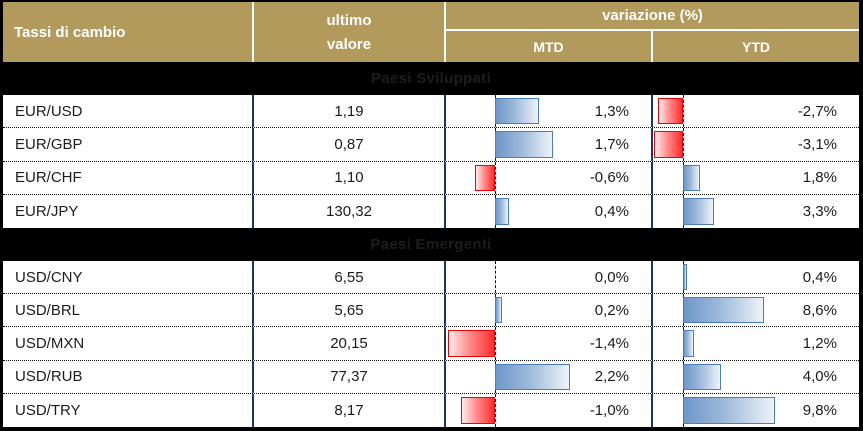 The image size is (863, 431). I want to click on last-value: 20,15, so click(348, 343).